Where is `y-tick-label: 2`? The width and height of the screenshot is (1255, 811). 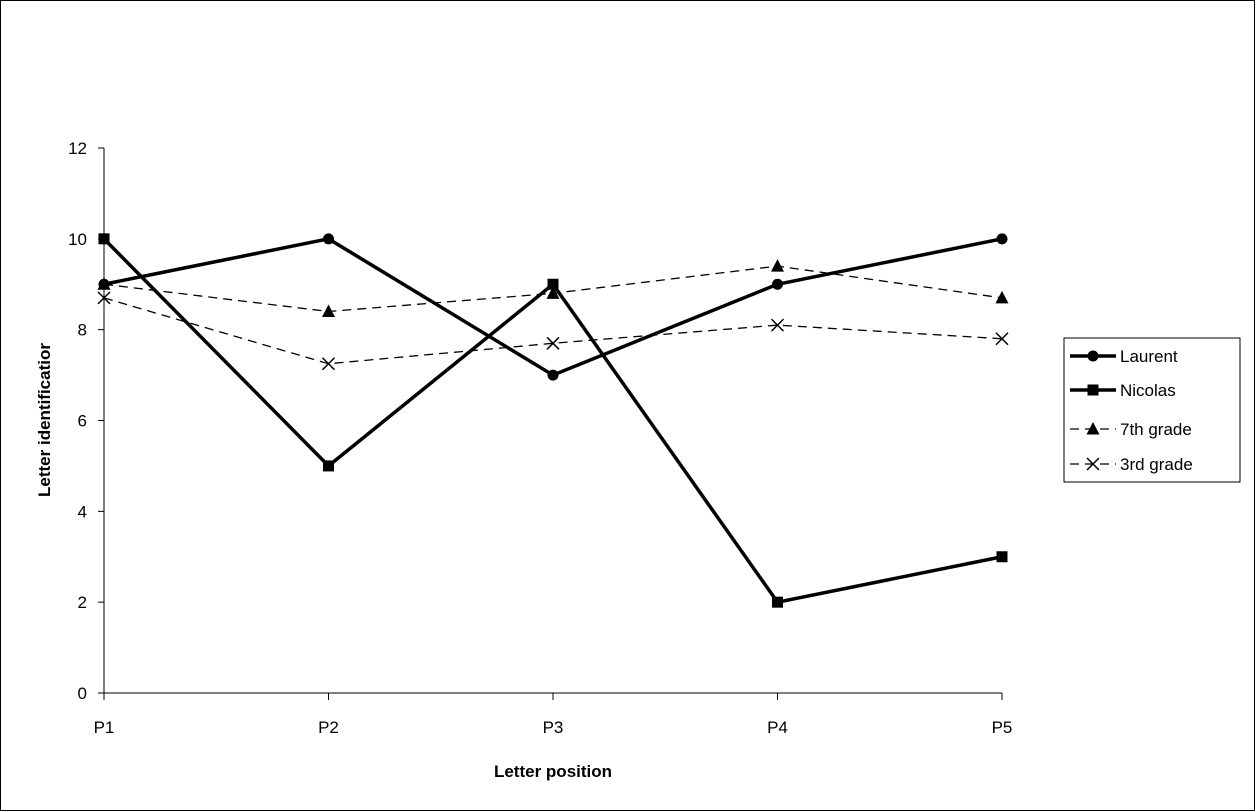
y-tick-label: 2 is located at coordinates (82, 602).